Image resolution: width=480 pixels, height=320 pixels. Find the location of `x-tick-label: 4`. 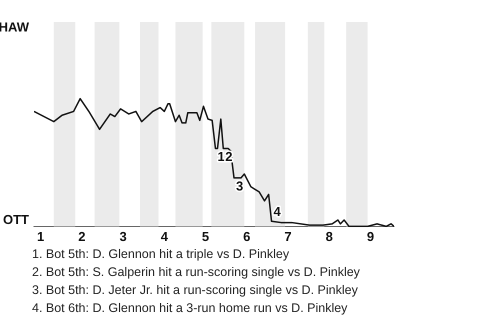

x-tick-label: 4 is located at coordinates (164, 236).